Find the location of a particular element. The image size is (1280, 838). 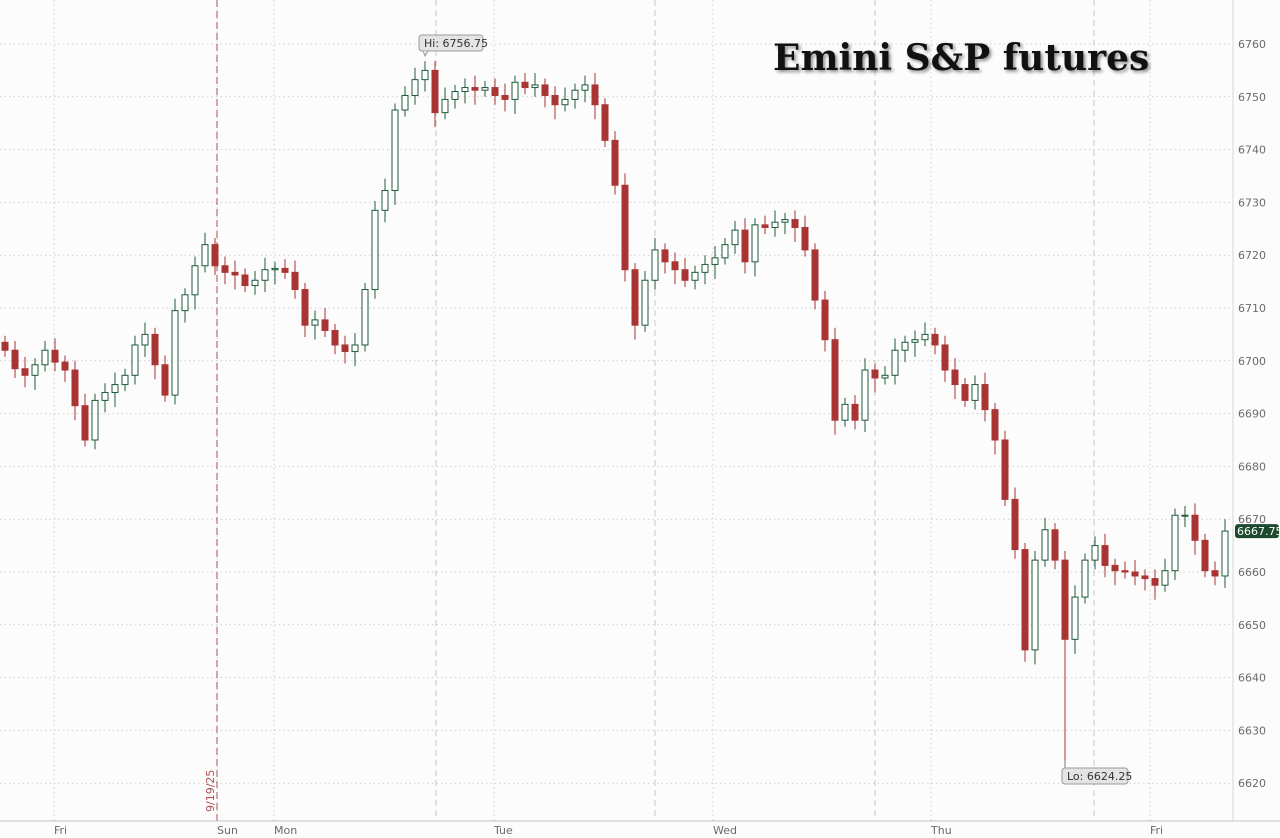

x-axis: Fri Sun Mon Tue Wed Thu Fri is located at coordinates (640, 828).